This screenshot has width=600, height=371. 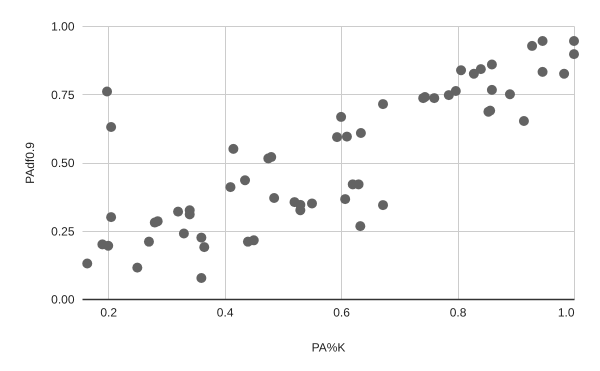 What do you see at coordinates (458, 313) in the screenshot?
I see `x-tick-label: 0.8` at bounding box center [458, 313].